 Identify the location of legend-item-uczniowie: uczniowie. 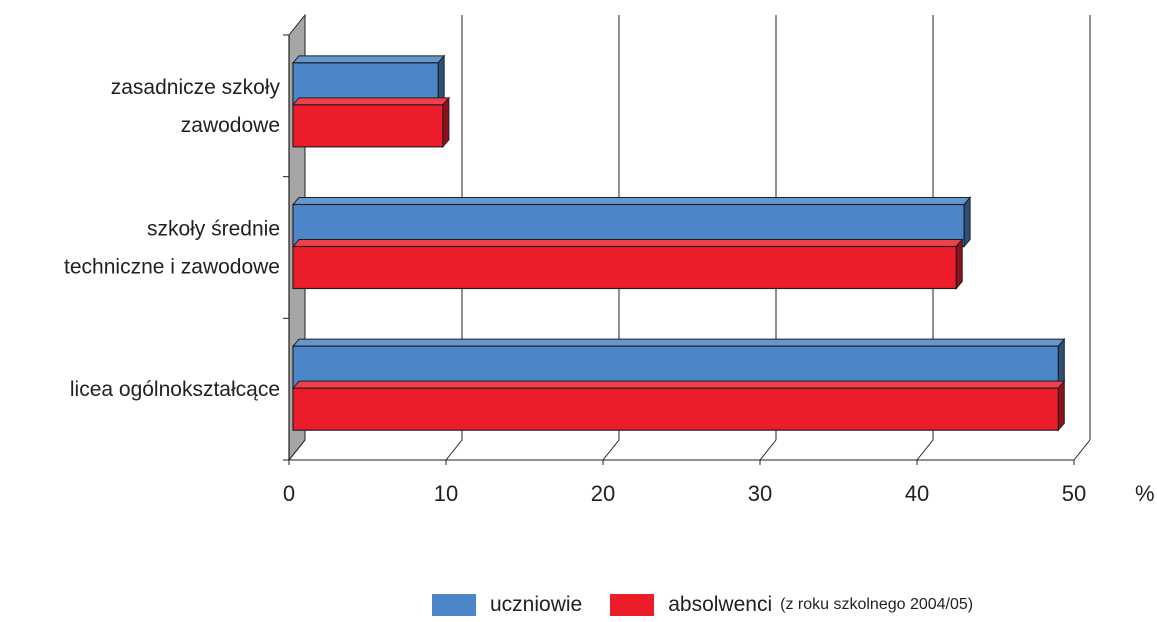
(507, 605).